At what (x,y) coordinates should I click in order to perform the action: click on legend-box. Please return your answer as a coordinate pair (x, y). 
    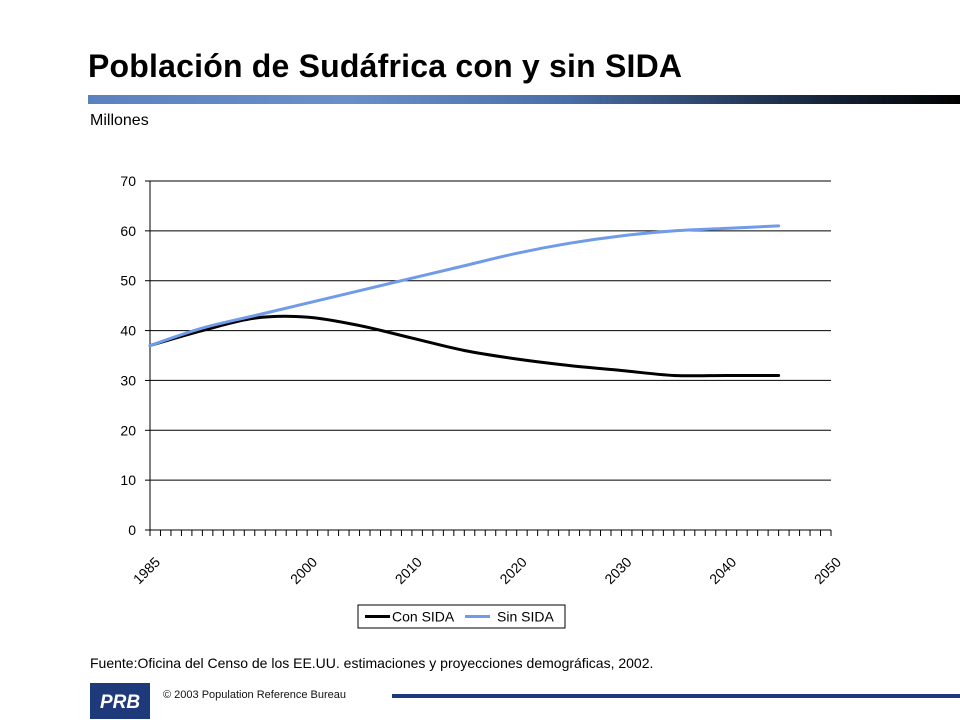
    Looking at the image, I should click on (461, 616).